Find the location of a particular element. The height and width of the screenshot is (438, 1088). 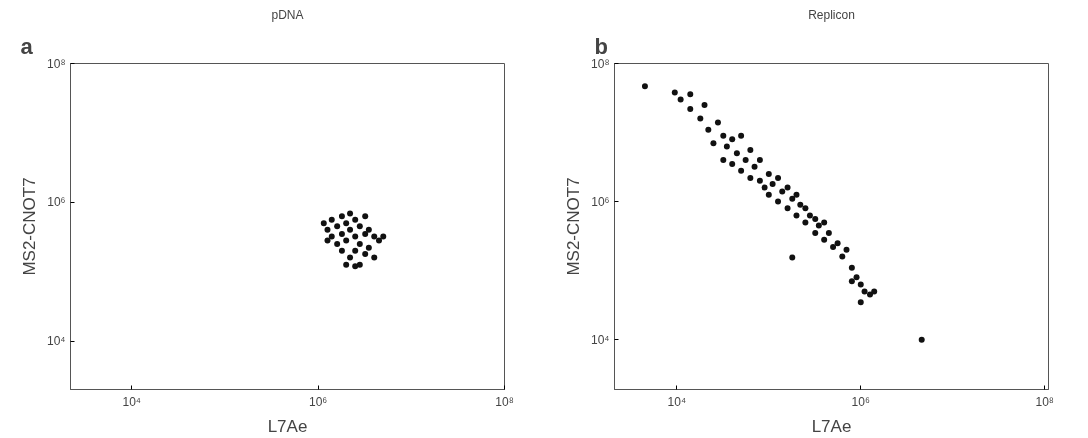

chart-title: Replicon is located at coordinates (831, 14).